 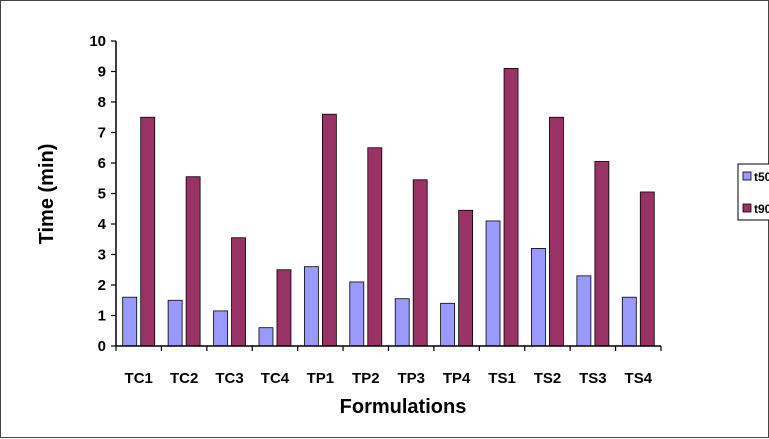 What do you see at coordinates (602, 254) in the screenshot?
I see `bar-t90-ts3` at bounding box center [602, 254].